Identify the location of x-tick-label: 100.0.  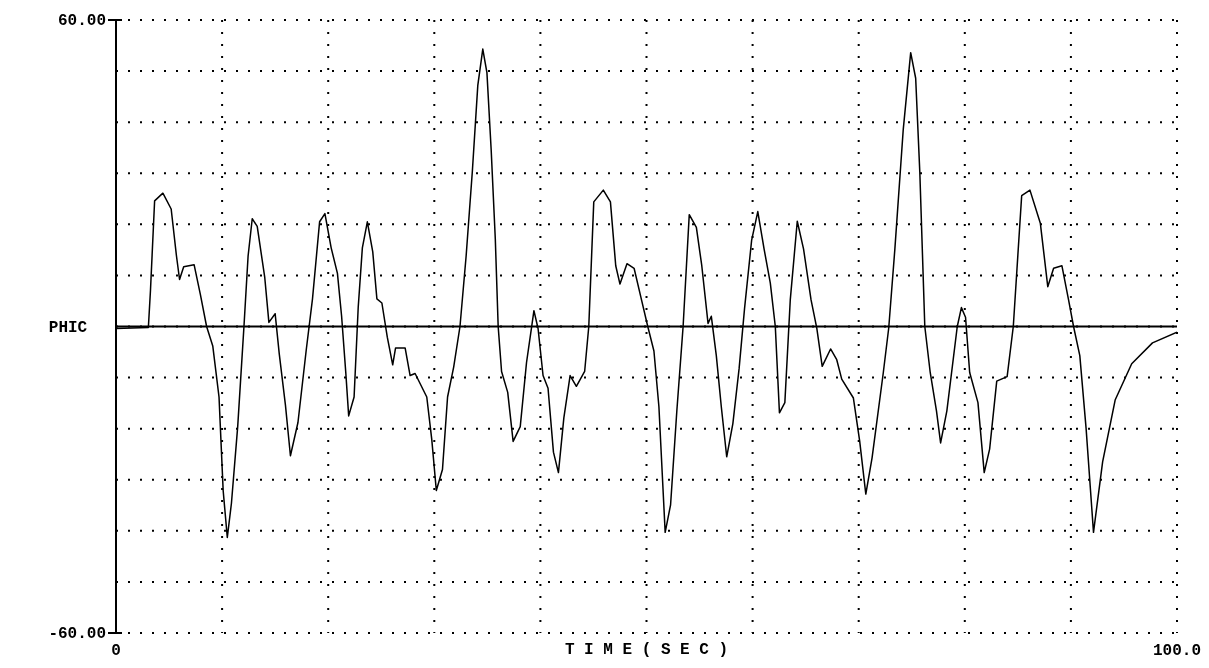
(1177, 651).